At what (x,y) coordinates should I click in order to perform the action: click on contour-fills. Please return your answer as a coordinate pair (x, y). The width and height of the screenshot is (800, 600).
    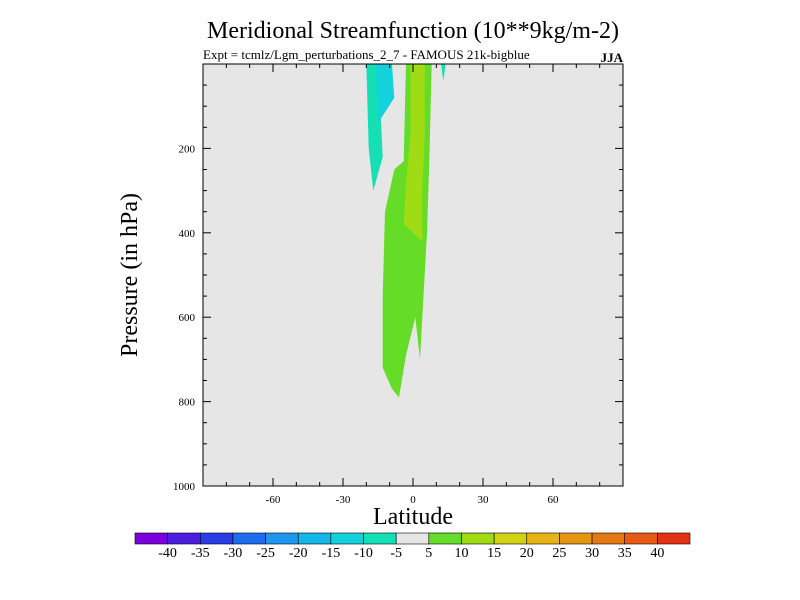
    Looking at the image, I should click on (406, 231).